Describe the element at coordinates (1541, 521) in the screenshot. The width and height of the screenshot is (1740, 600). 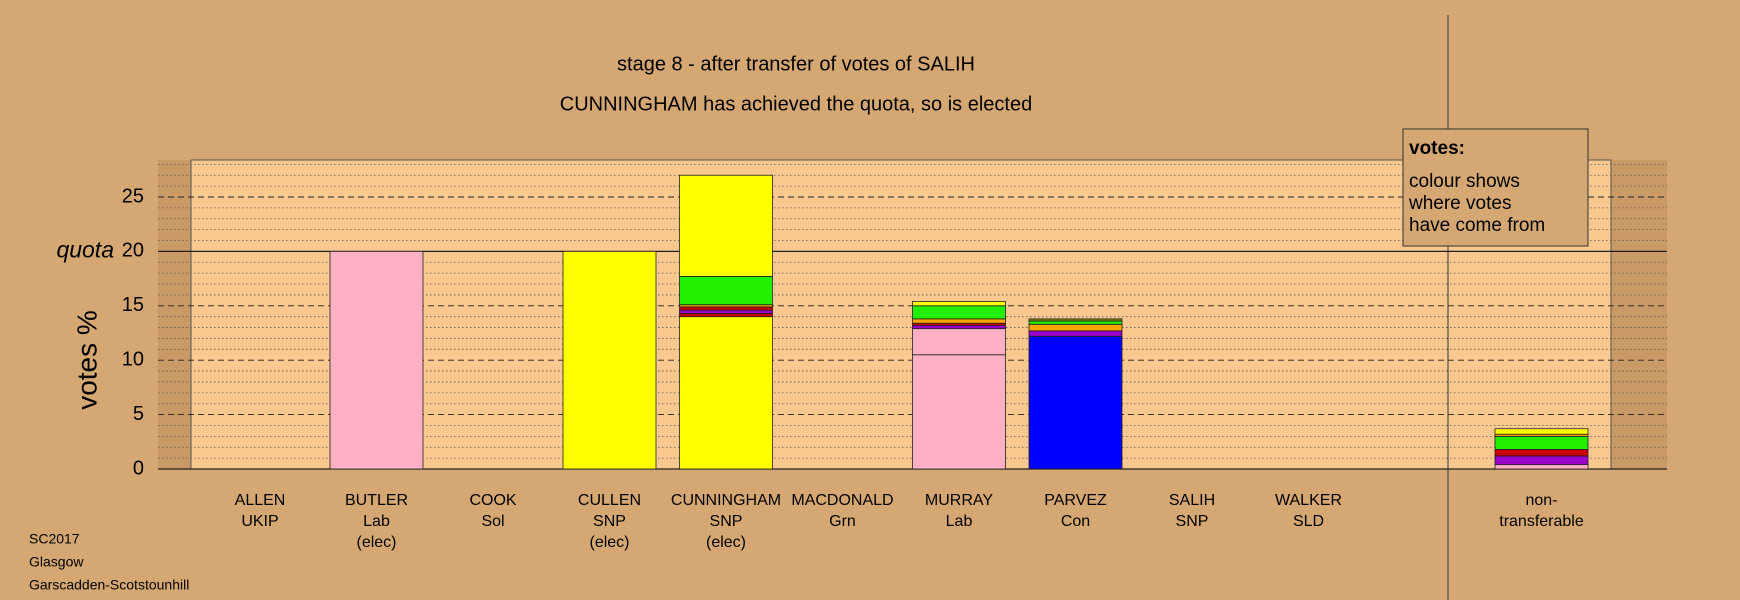
I see `x-tick-label: transferable` at that location.